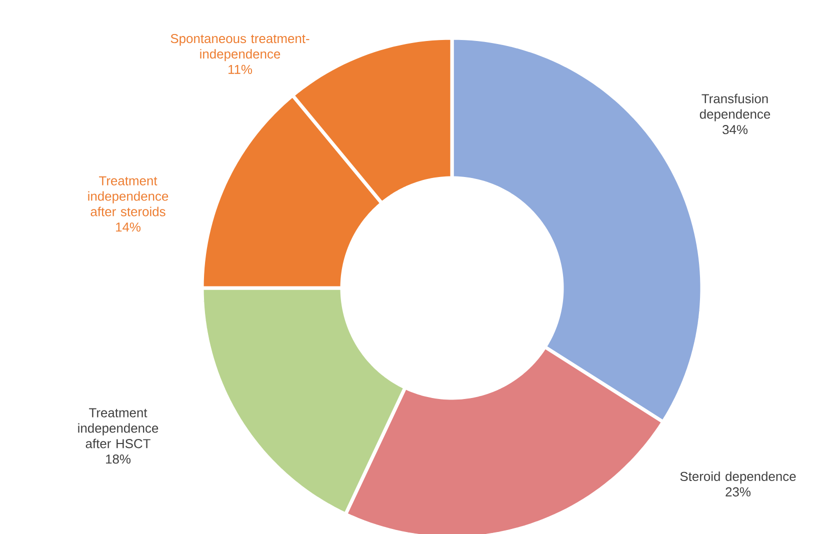 This screenshot has height=534, width=838. What do you see at coordinates (128, 196) in the screenshot?
I see `slice-label: Treatment independence after steroids` at bounding box center [128, 196].